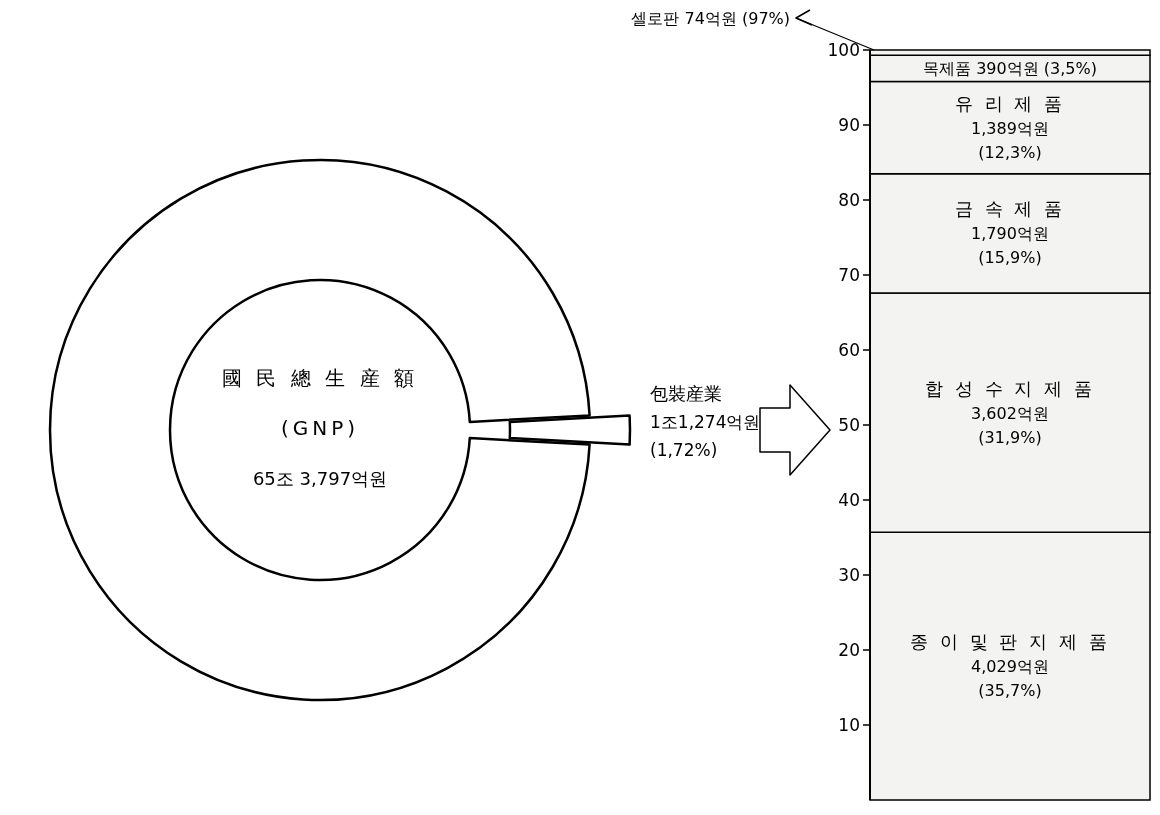 The height and width of the screenshot is (815, 1160). Describe the element at coordinates (849, 425) in the screenshot. I see `y-tick-label: 50` at that location.